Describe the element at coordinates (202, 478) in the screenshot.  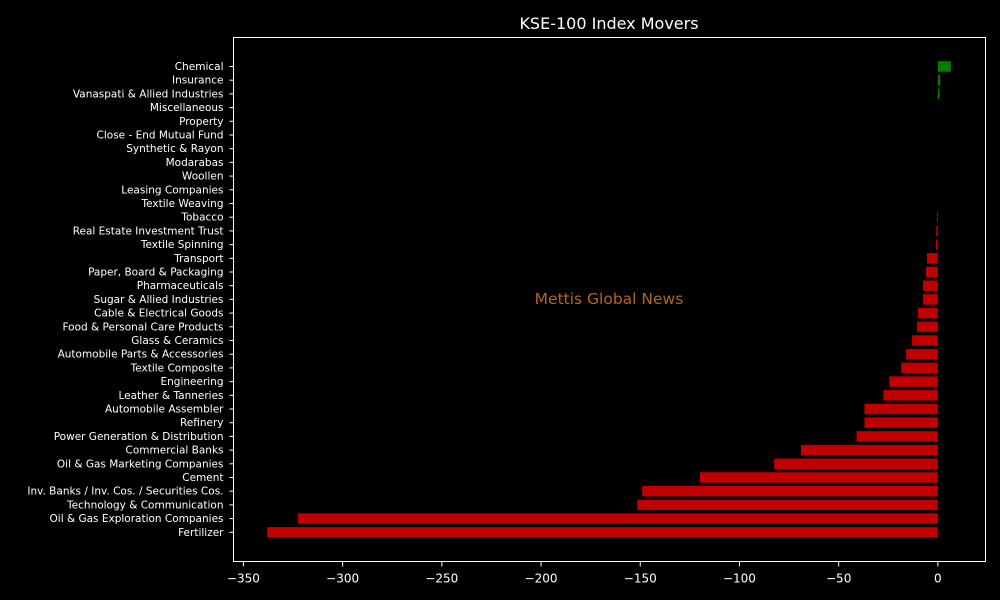
I see `category-label: Cement` at that location.